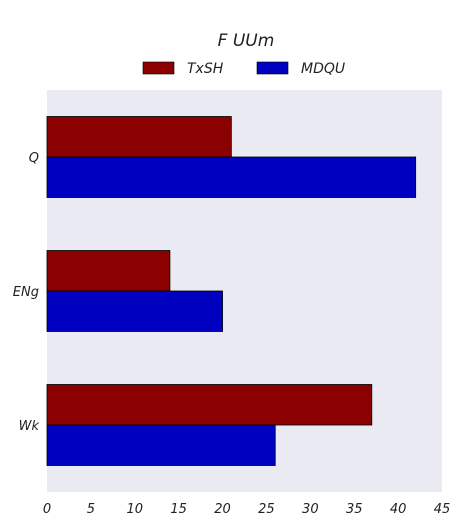  Describe the element at coordinates (205, 69) in the screenshot. I see `legend-label-txsh: TxSH` at that location.